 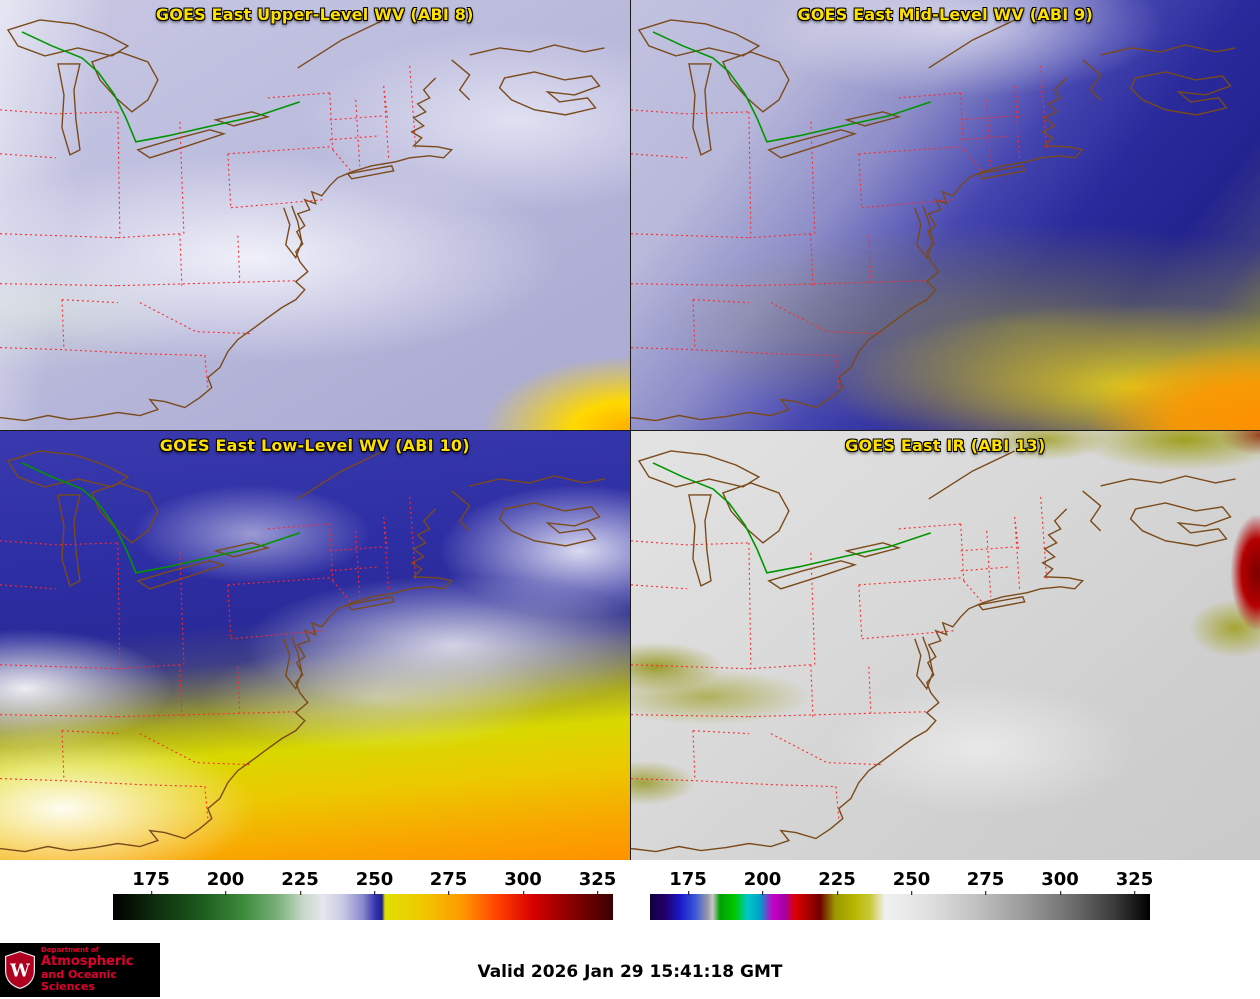 I want to click on valid-time-label: Valid 2026 Jan 29 15:41:18 GMT, so click(x=630, y=972).